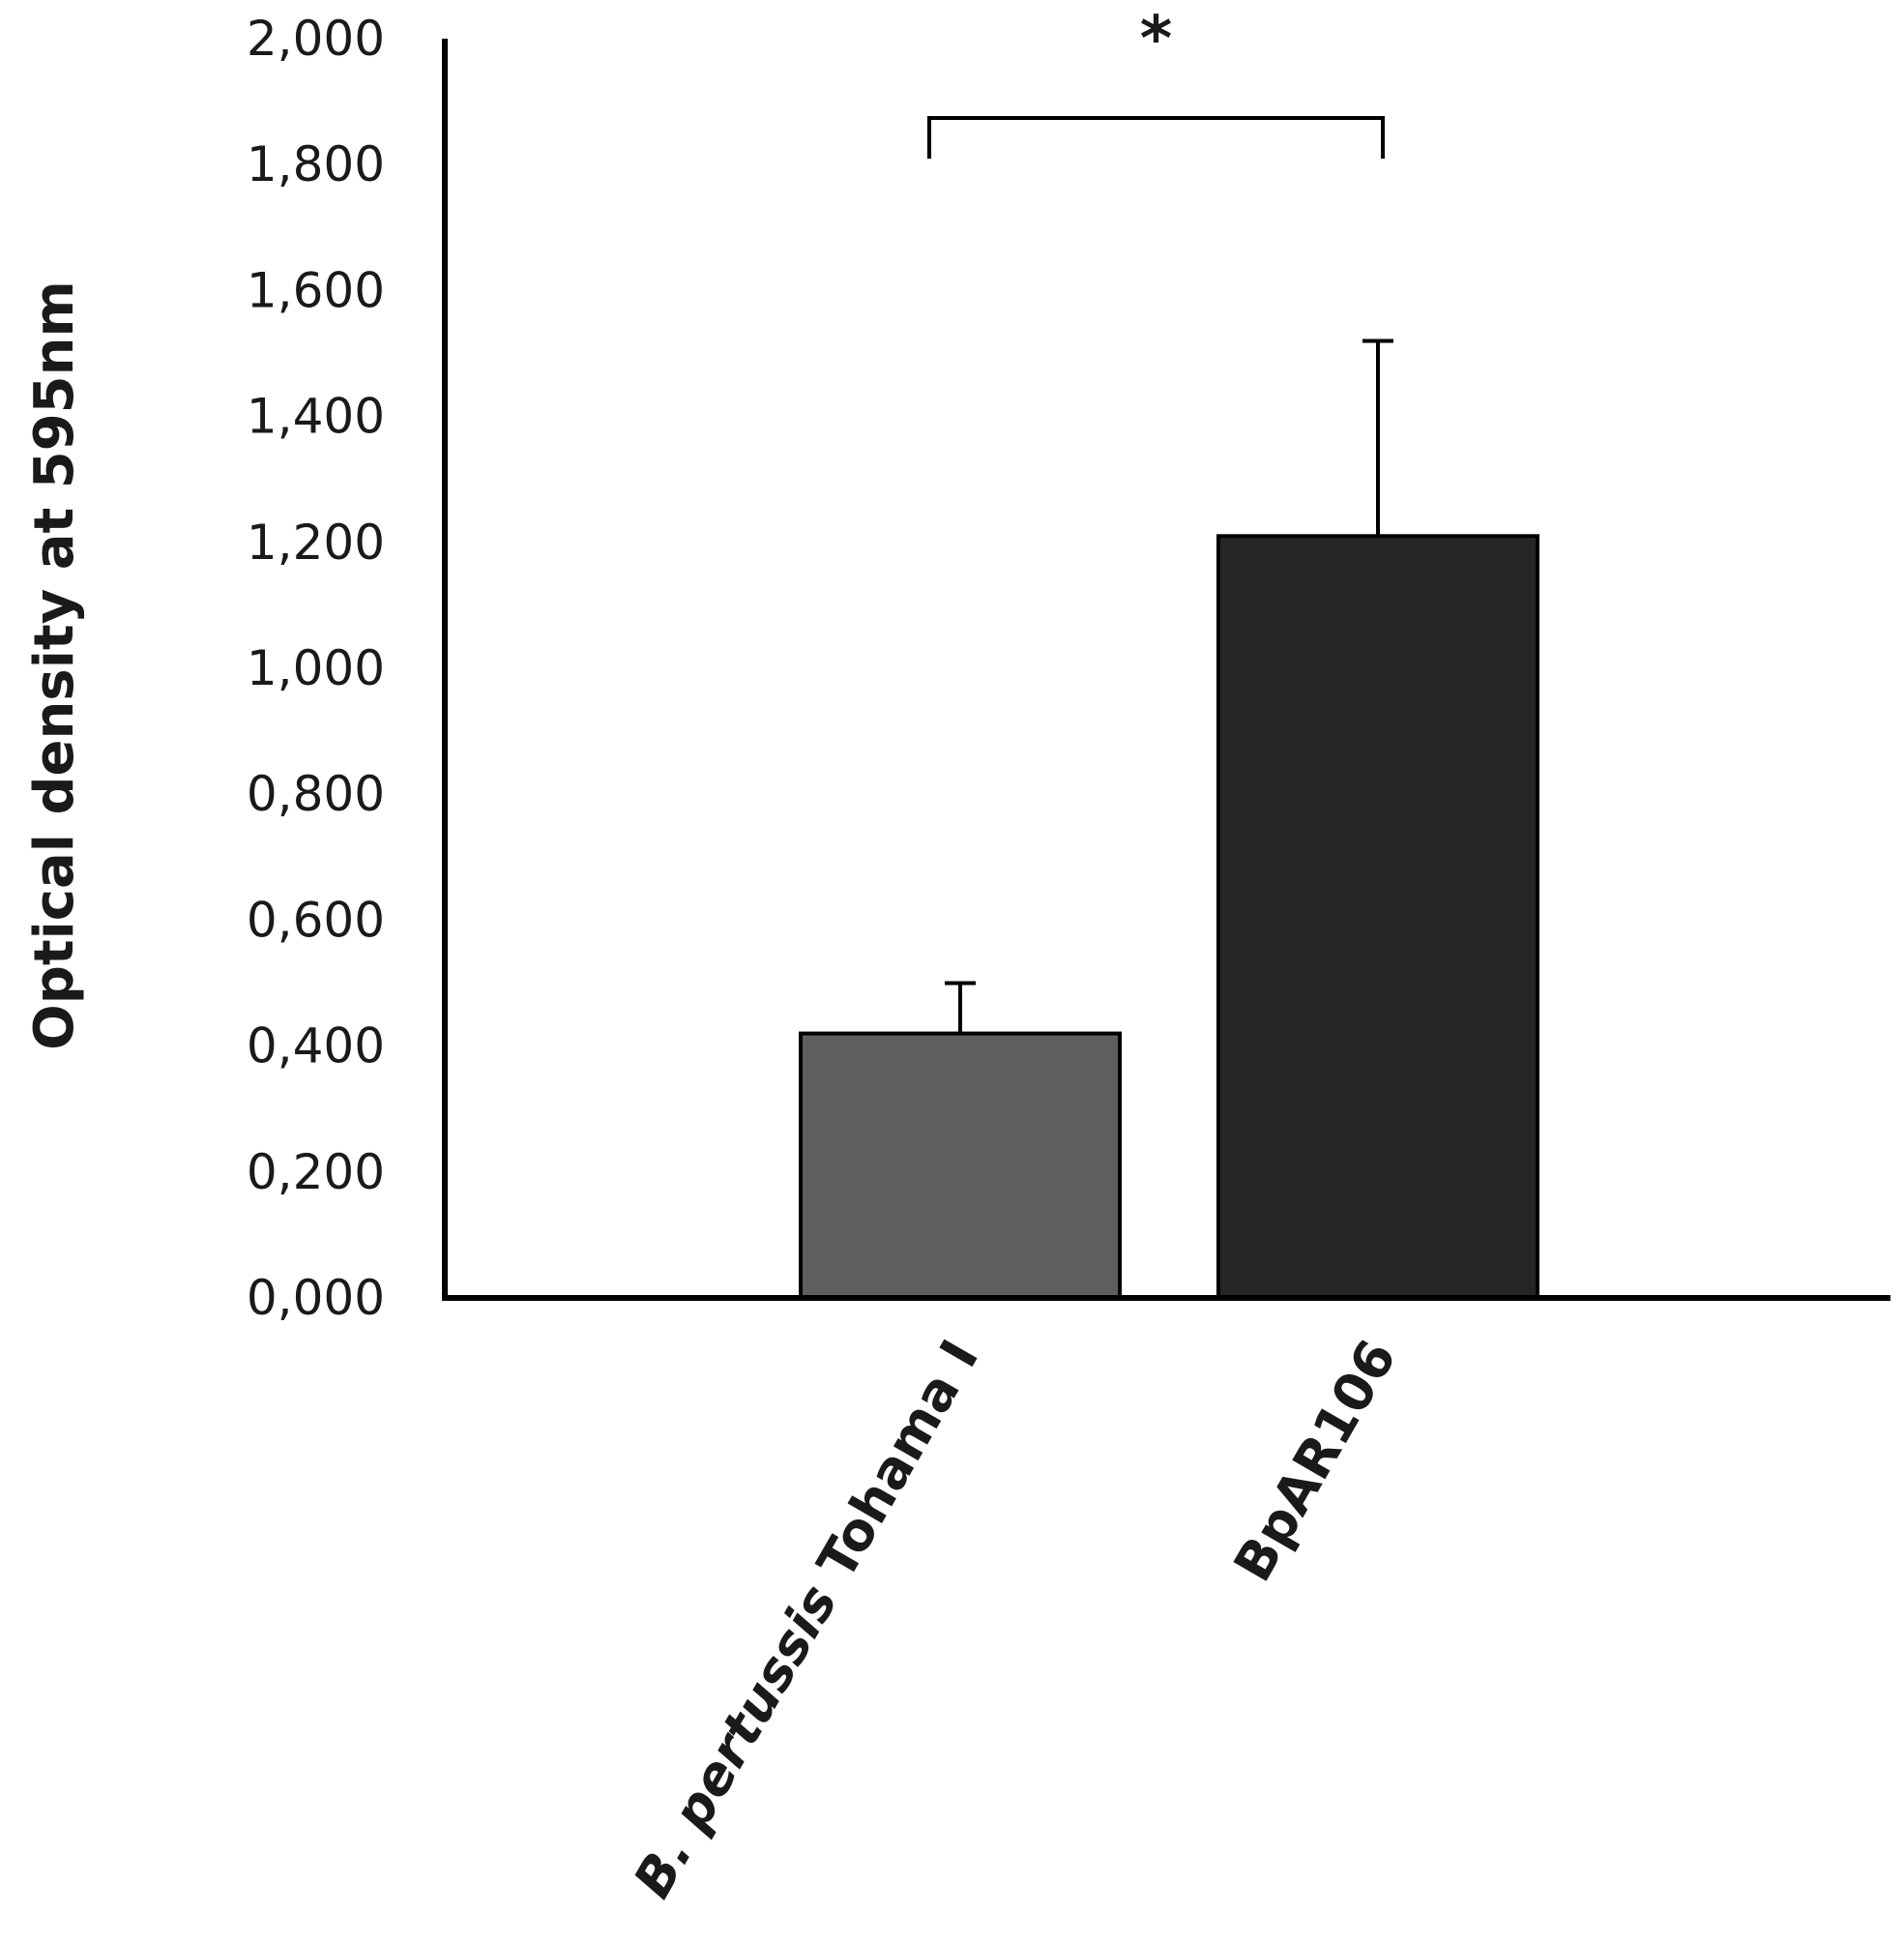 The width and height of the screenshot is (1904, 1944). I want to click on y-tick-label: 2,000, so click(316, 39).